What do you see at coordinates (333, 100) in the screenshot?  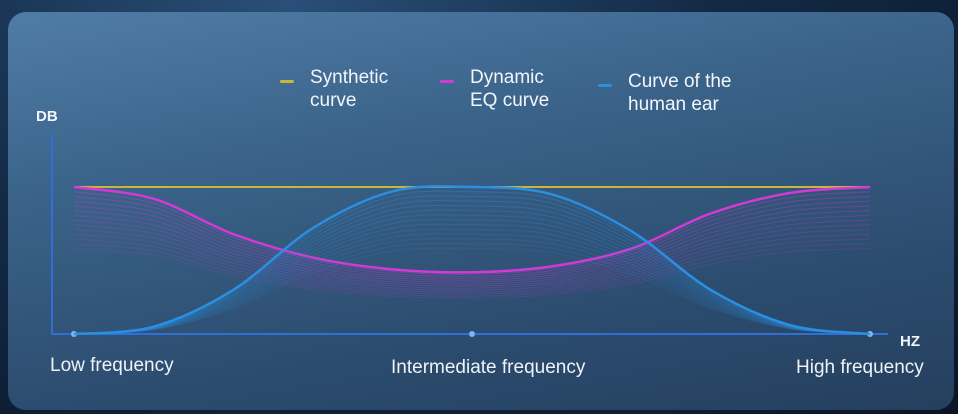 I see `legend-label-synthetic-line2: curve` at bounding box center [333, 100].